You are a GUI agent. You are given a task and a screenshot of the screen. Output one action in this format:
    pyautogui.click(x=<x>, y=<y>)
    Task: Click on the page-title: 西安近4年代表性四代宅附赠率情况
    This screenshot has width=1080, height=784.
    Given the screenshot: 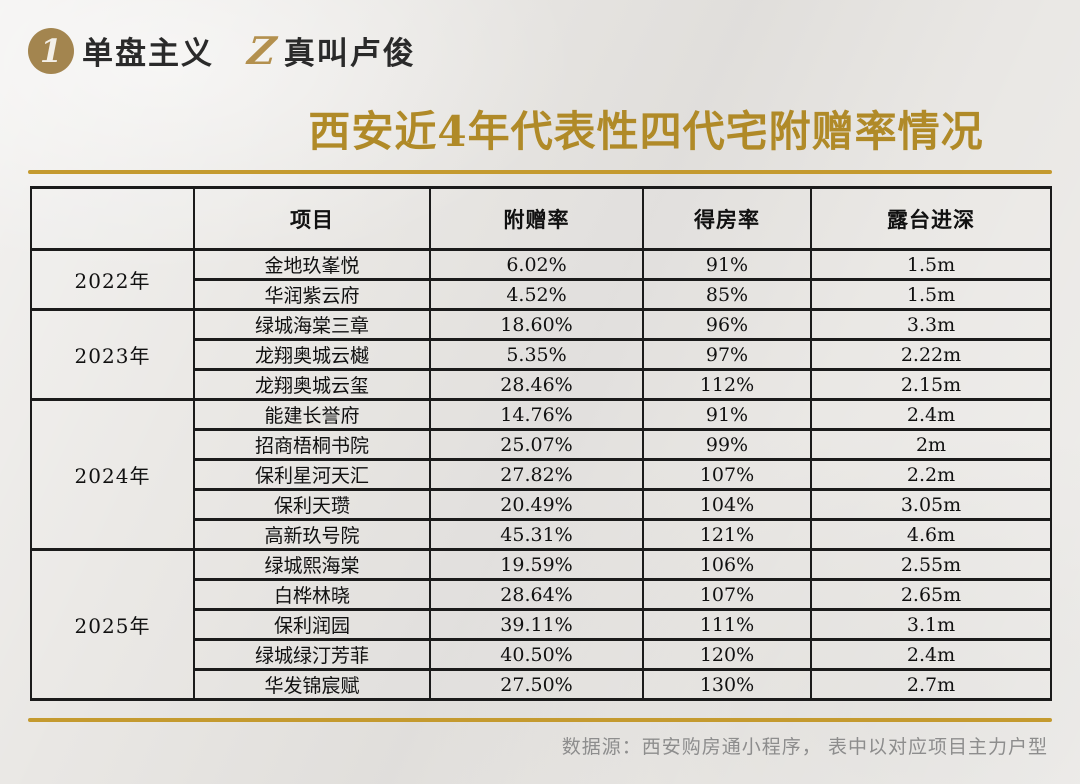 What is the action you would take?
    pyautogui.click(x=646, y=131)
    